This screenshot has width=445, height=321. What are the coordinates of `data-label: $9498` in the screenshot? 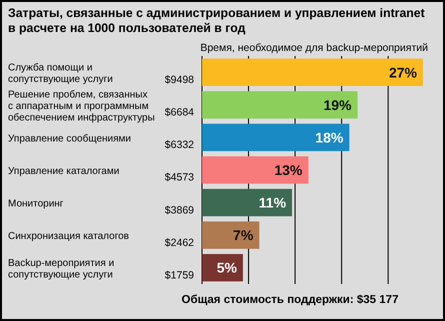 It's located at (179, 80).